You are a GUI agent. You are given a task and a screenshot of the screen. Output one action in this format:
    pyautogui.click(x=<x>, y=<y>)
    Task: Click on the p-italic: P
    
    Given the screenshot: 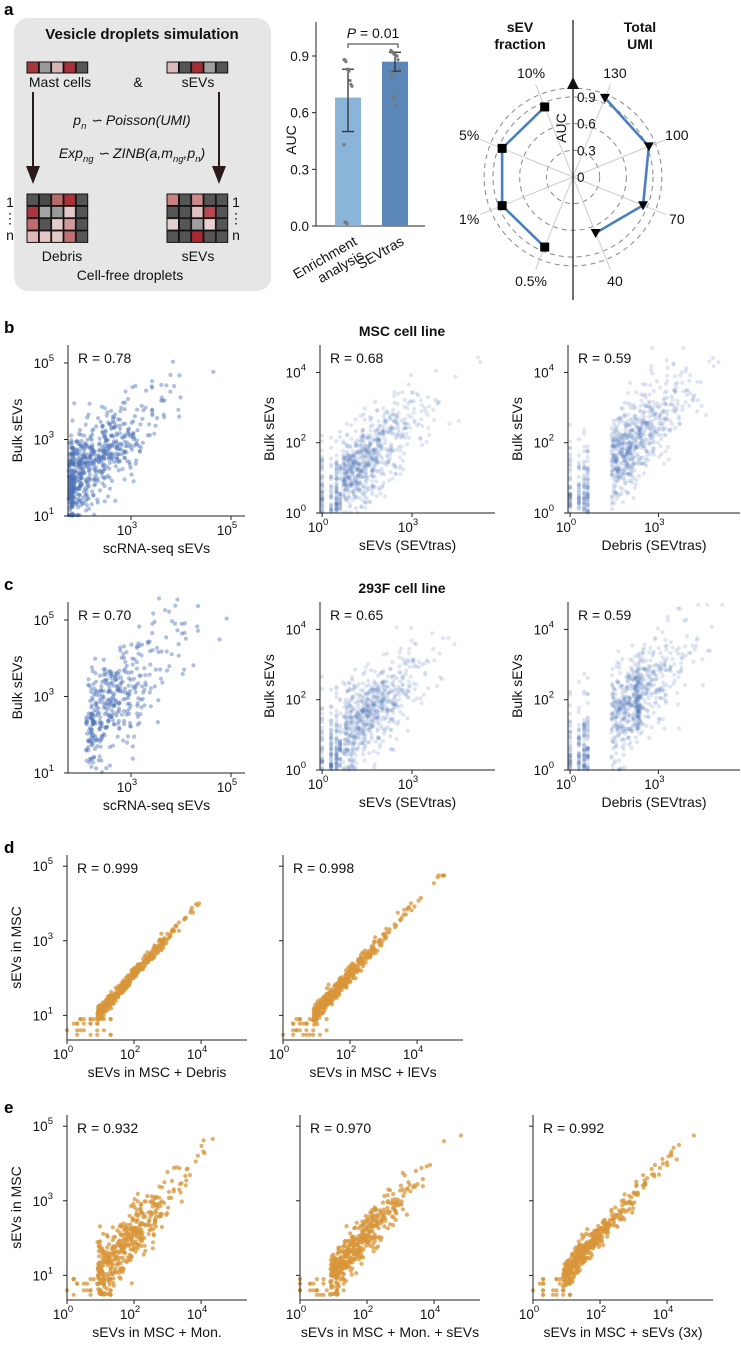 What is the action you would take?
    pyautogui.click(x=352, y=33)
    